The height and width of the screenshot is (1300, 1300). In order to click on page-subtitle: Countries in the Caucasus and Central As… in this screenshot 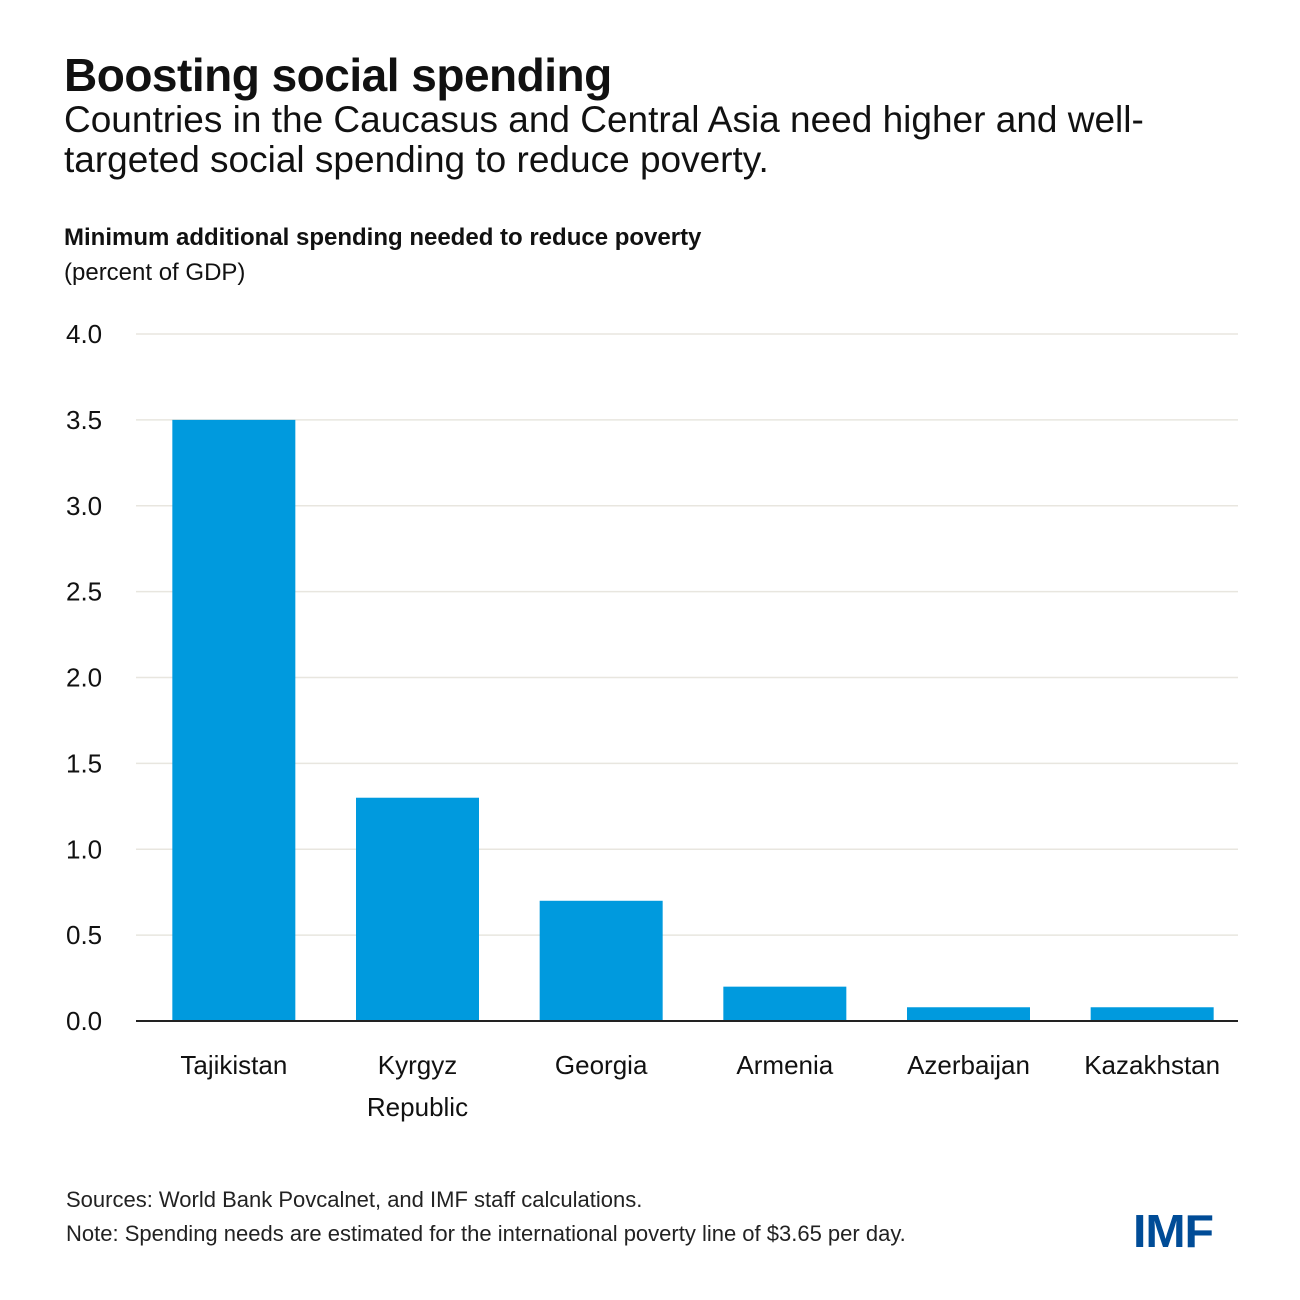, I will do `click(604, 139)`.